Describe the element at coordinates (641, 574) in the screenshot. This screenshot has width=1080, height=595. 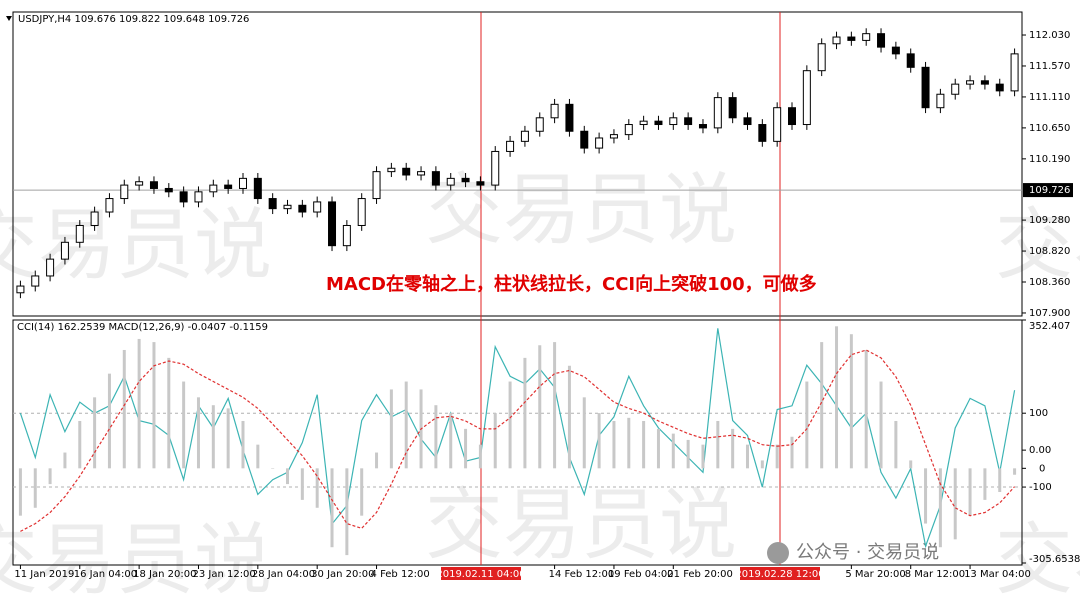
I see `x-tick-label: 19 Feb 04:00` at that location.